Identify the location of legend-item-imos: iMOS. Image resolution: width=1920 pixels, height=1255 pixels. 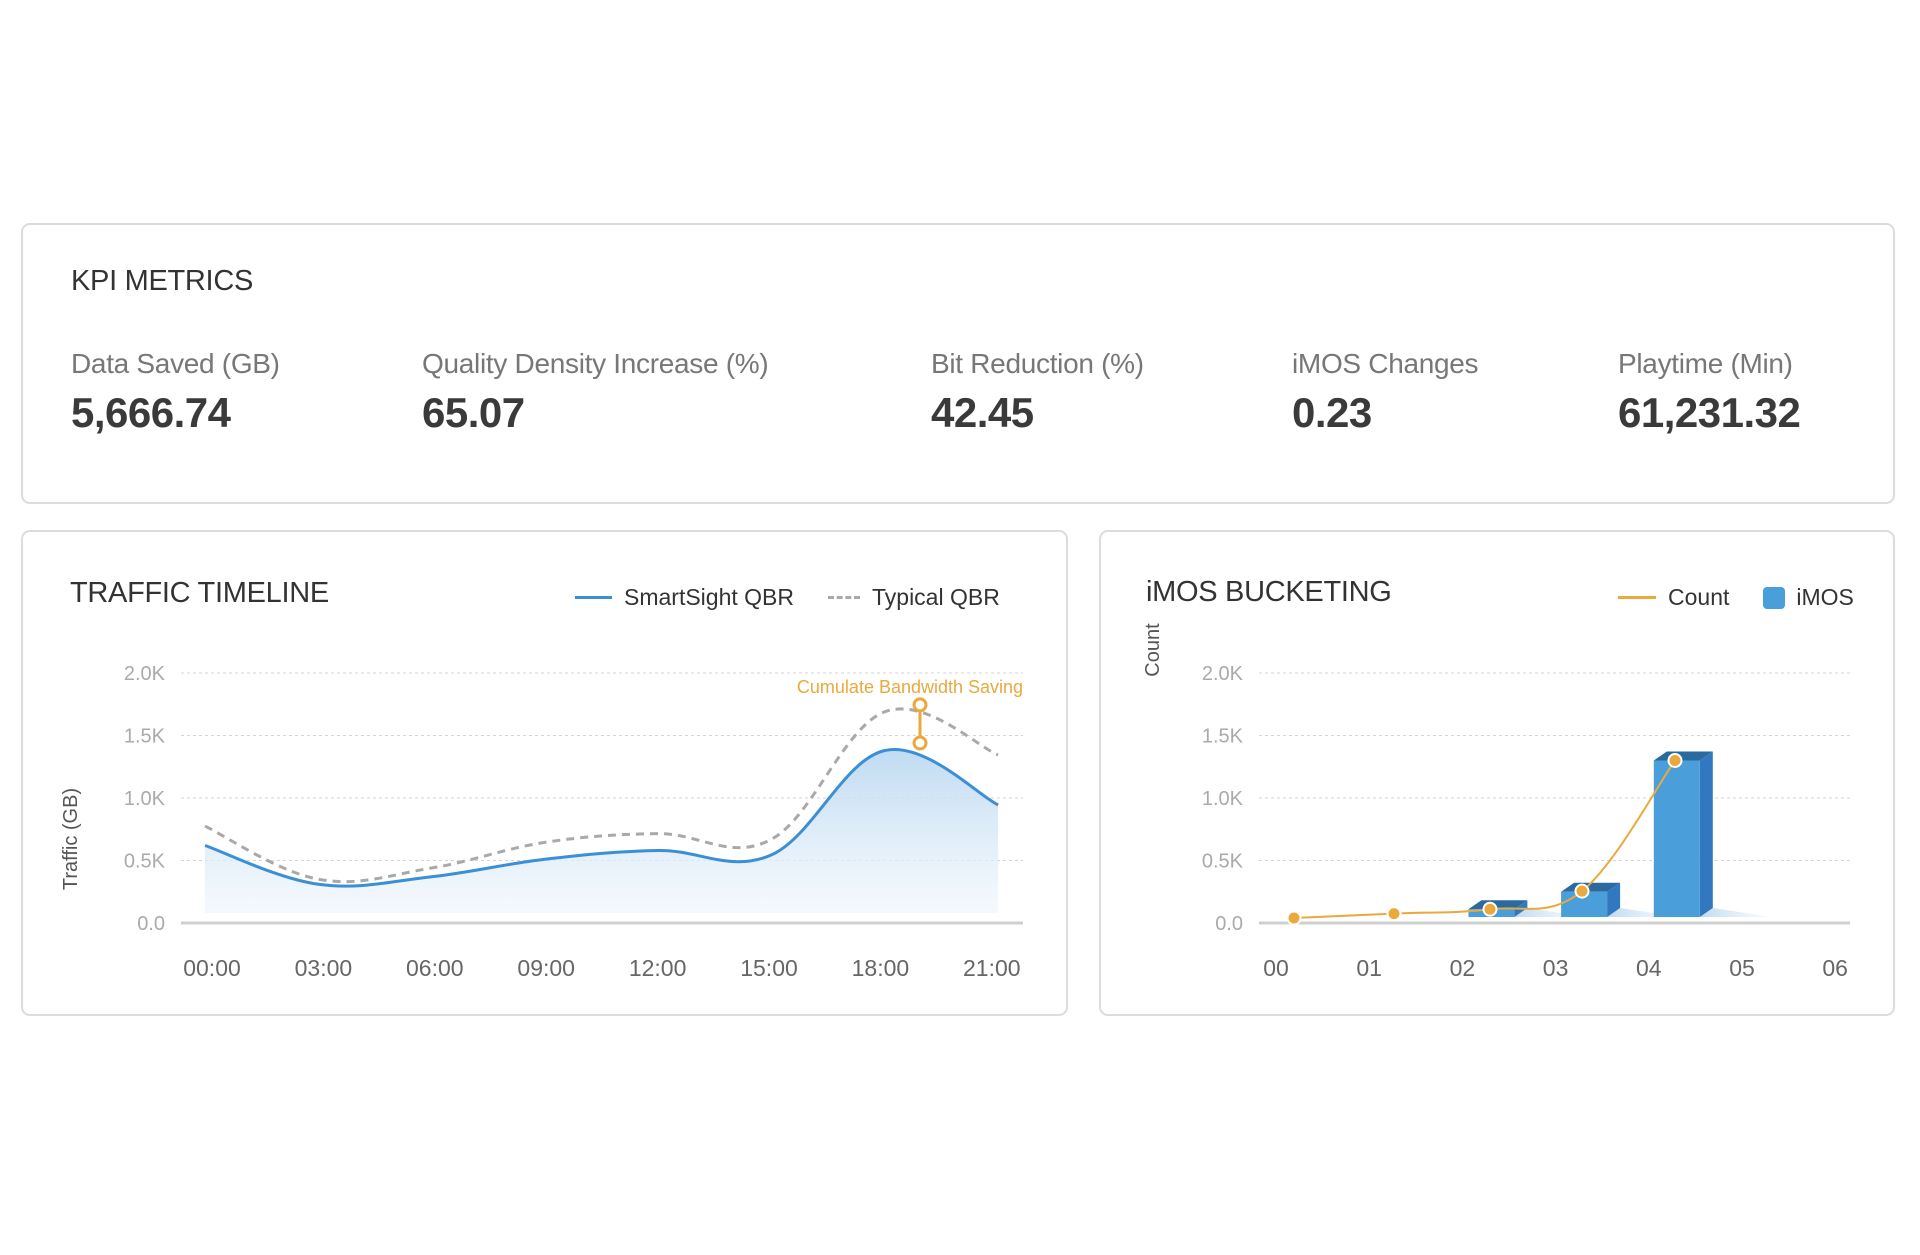
(1808, 597).